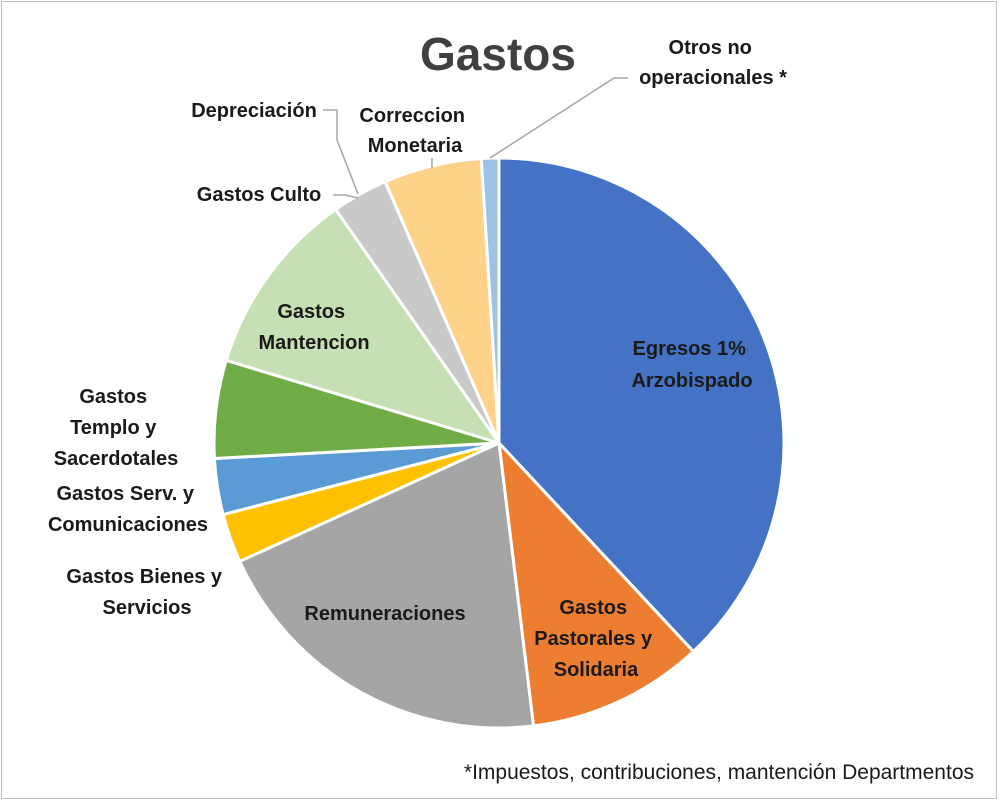 The height and width of the screenshot is (802, 1000). What do you see at coordinates (475, 138) in the screenshot?
I see `leader-lines` at bounding box center [475, 138].